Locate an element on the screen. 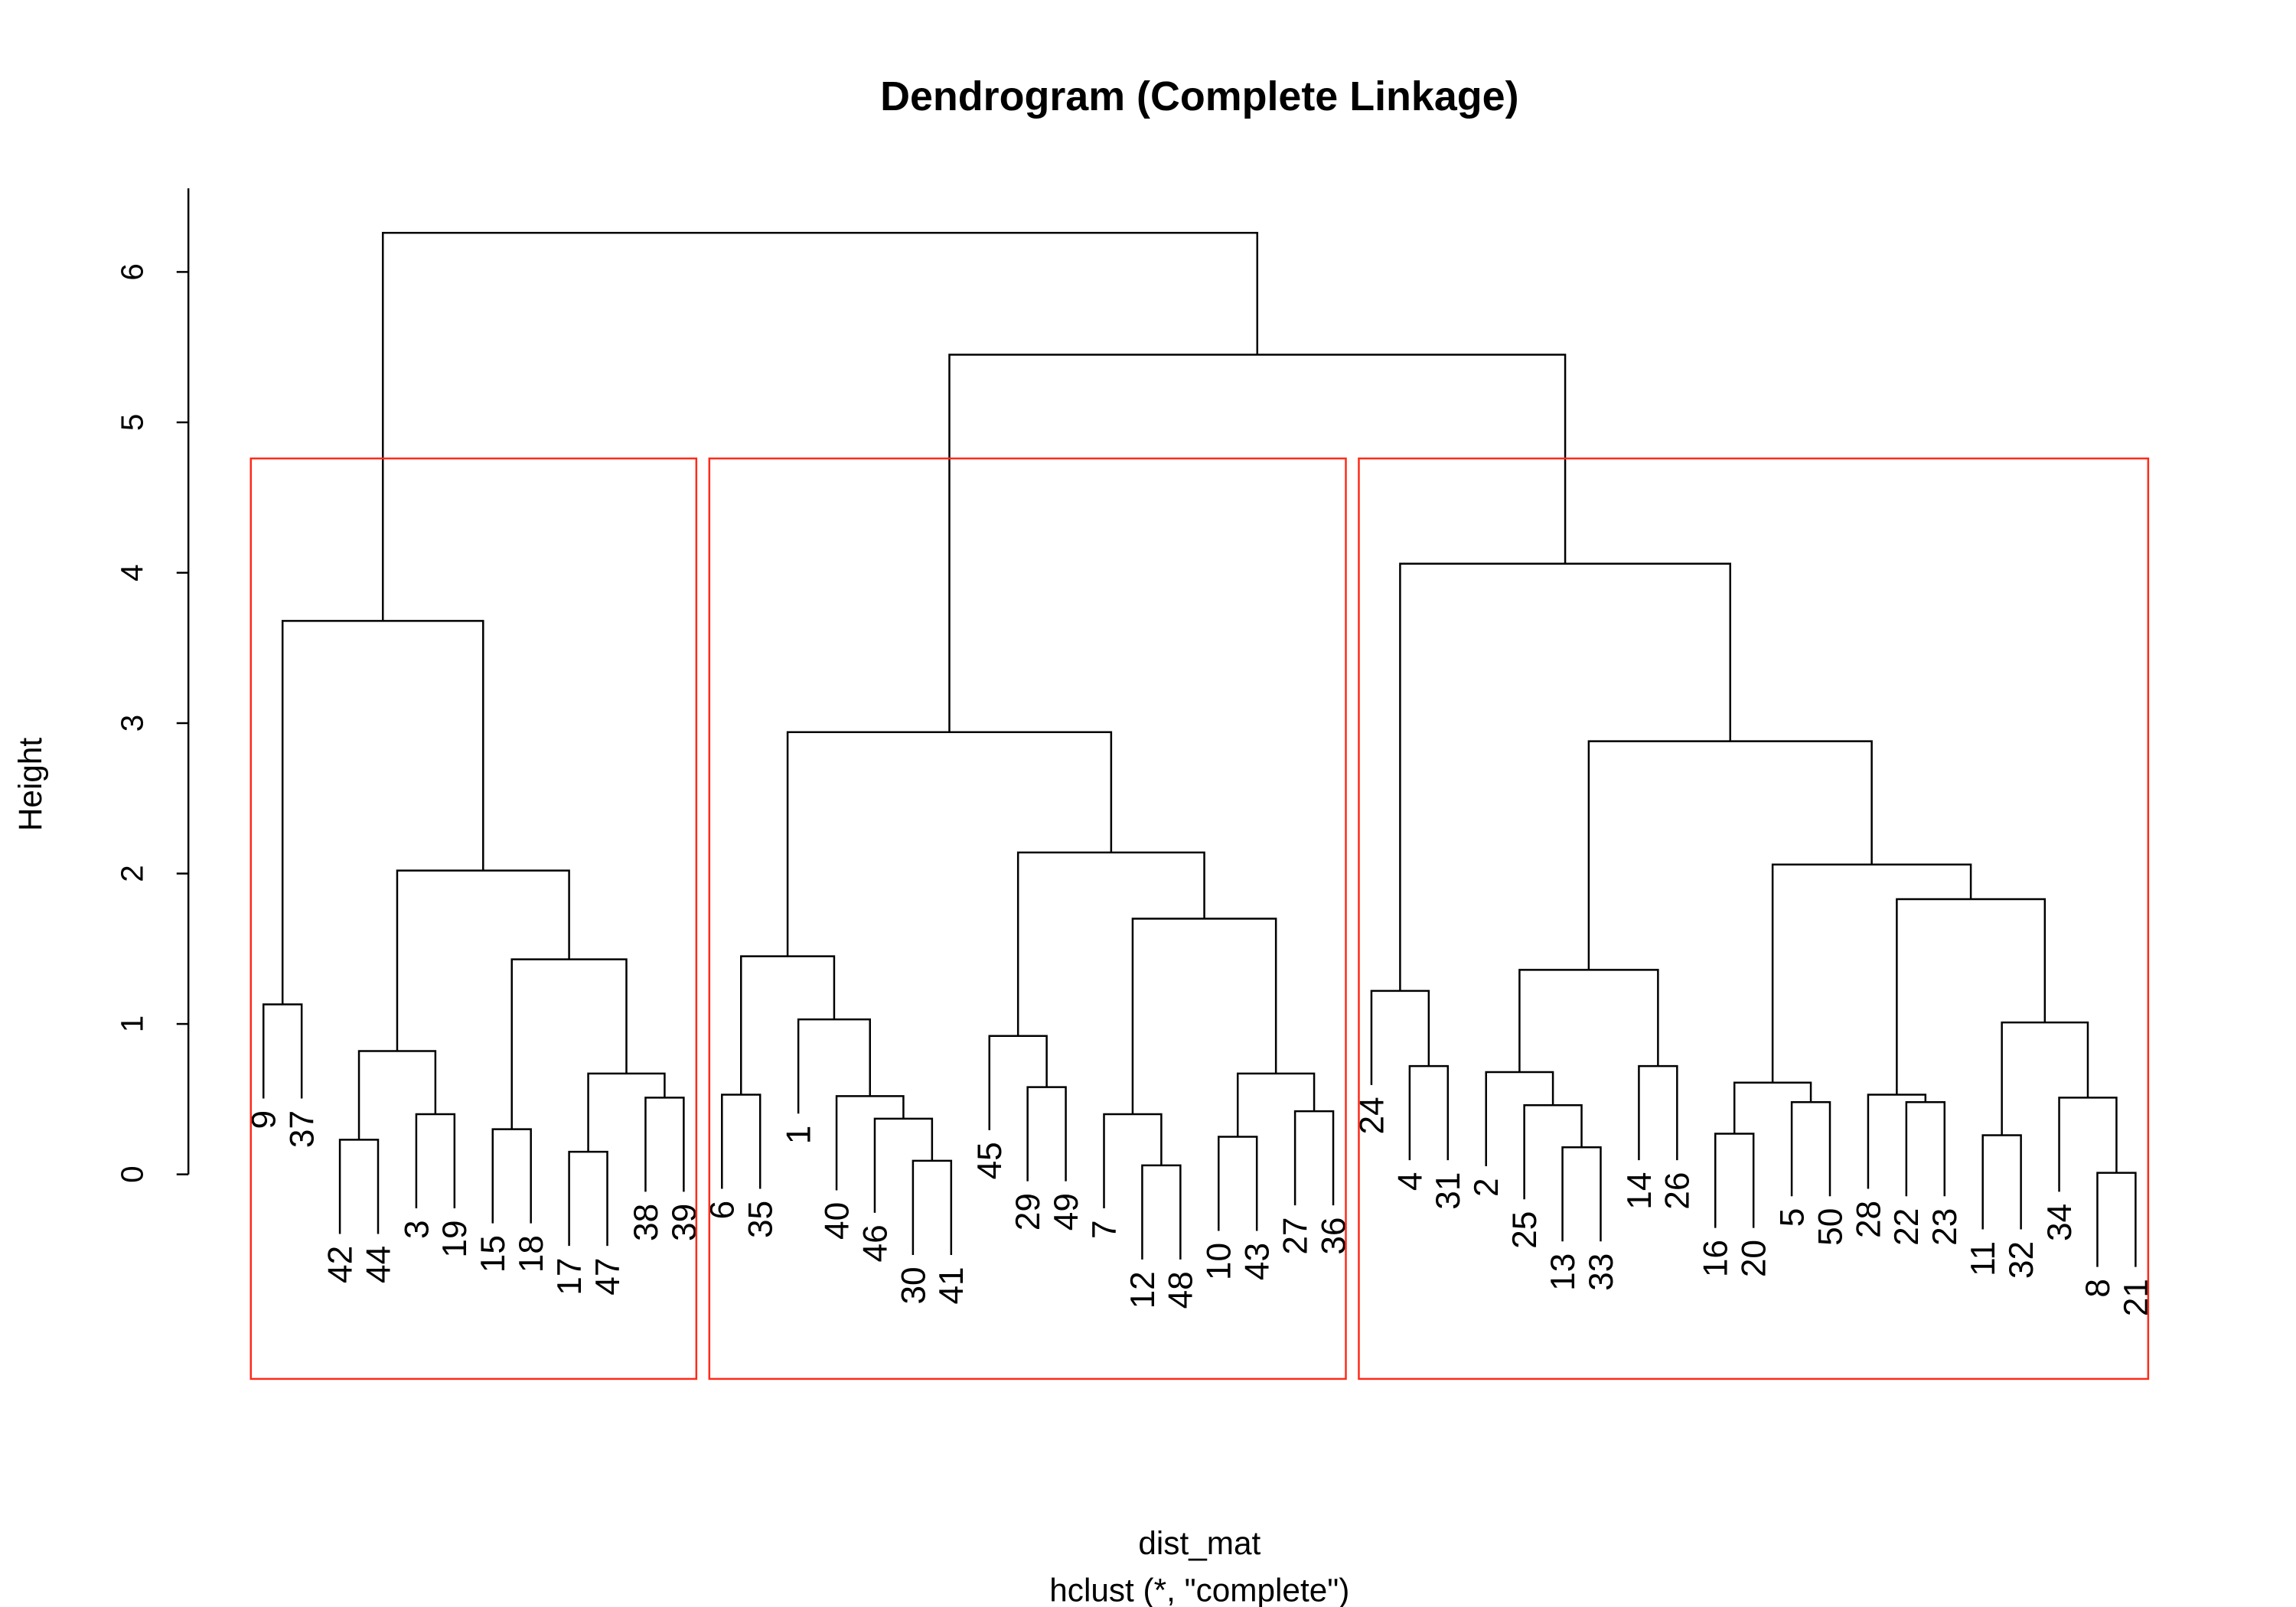  leaf-label: 42 is located at coordinates (340, 1264).